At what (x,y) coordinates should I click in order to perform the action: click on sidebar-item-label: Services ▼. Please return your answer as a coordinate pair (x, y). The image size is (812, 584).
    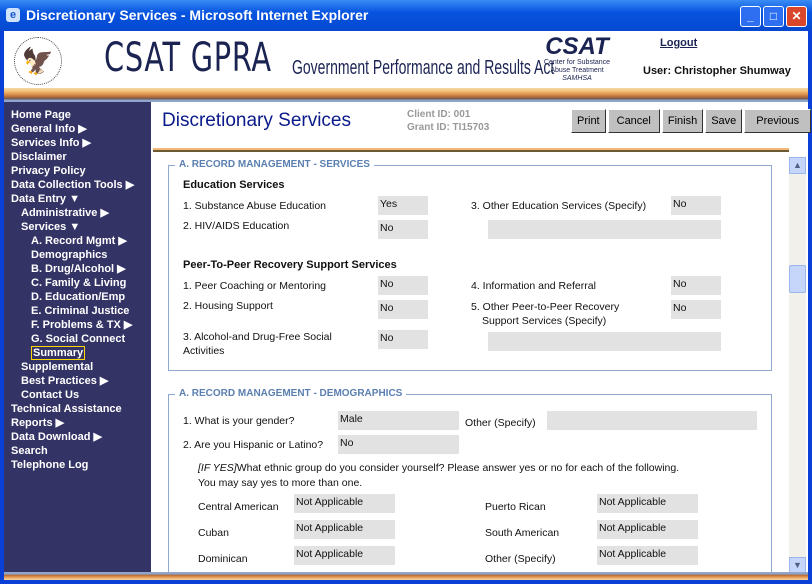
    Looking at the image, I should click on (51, 227).